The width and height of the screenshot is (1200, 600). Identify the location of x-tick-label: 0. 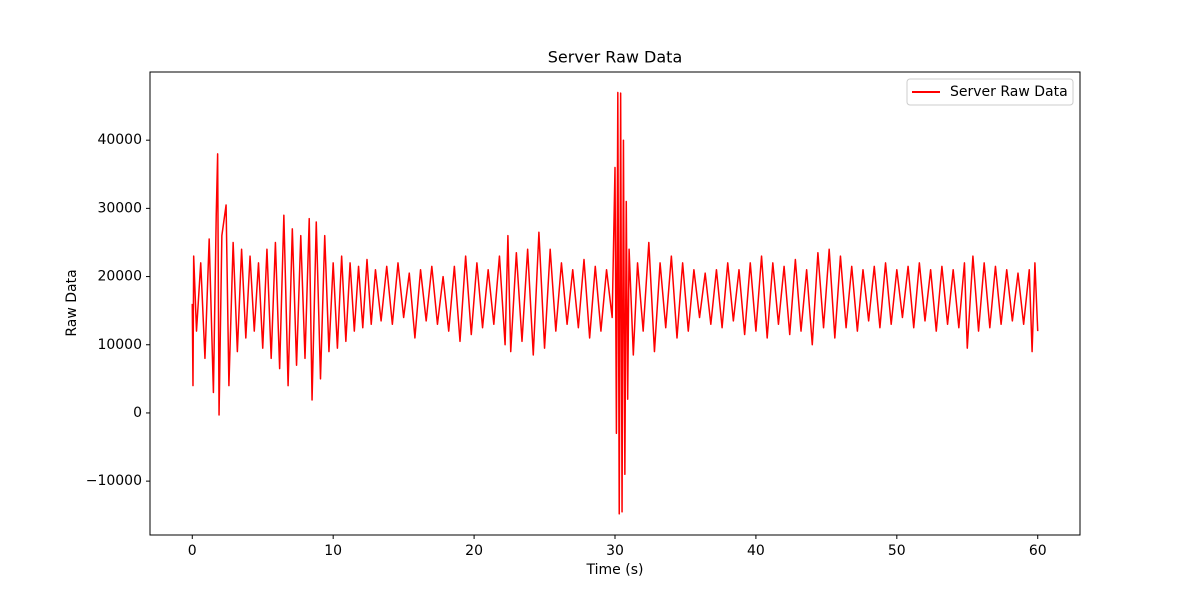
(192, 551).